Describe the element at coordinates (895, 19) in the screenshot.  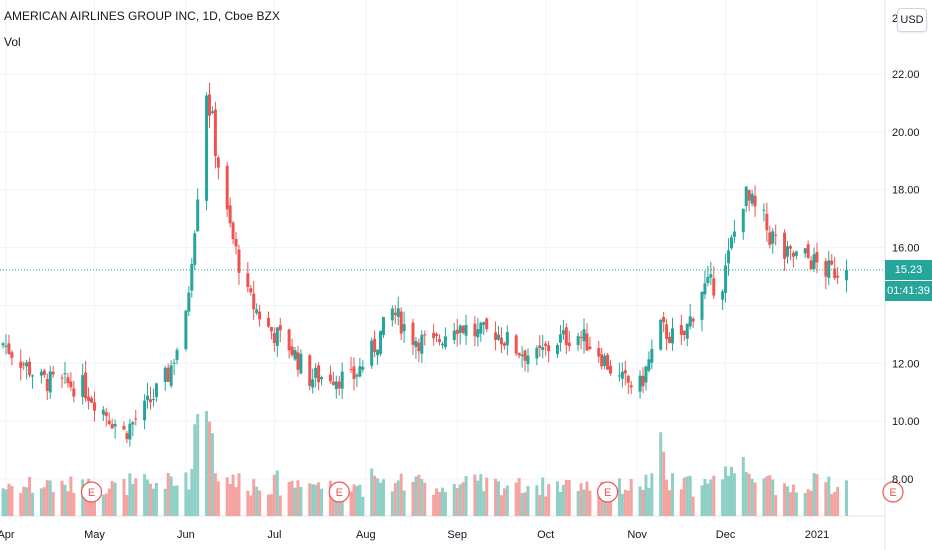
I see `price-tick-label-partial: 2` at that location.